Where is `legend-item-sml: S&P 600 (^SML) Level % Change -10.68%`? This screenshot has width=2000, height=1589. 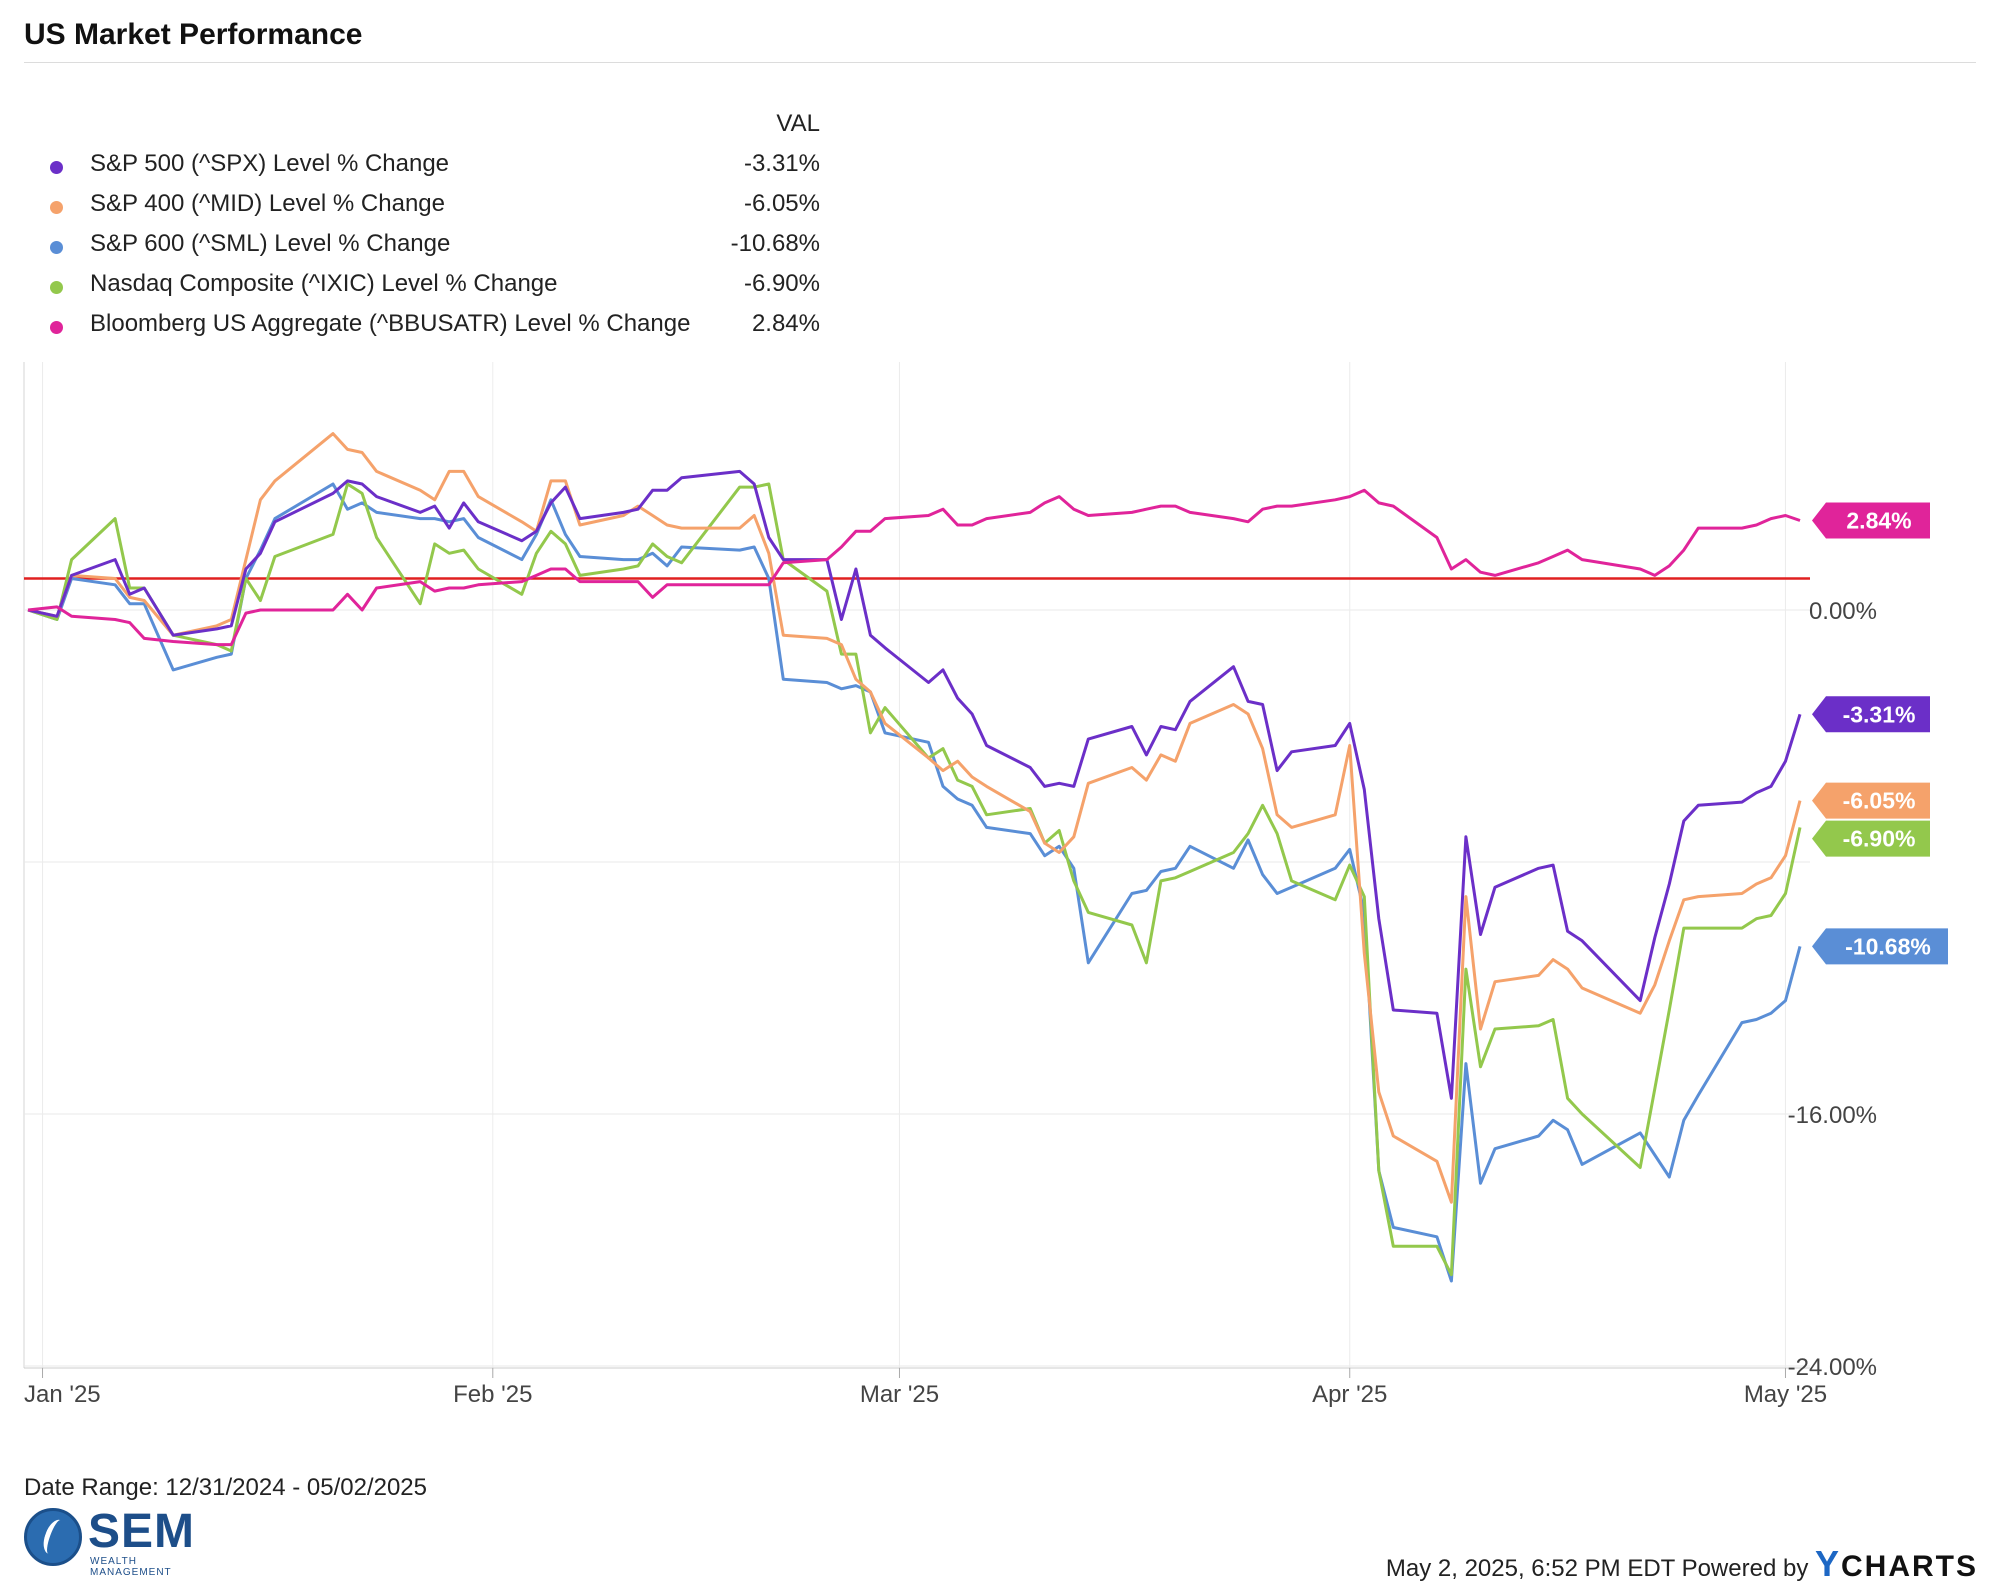 legend-item-sml: S&P 600 (^SML) Level % Change -10.68% is located at coordinates (435, 248).